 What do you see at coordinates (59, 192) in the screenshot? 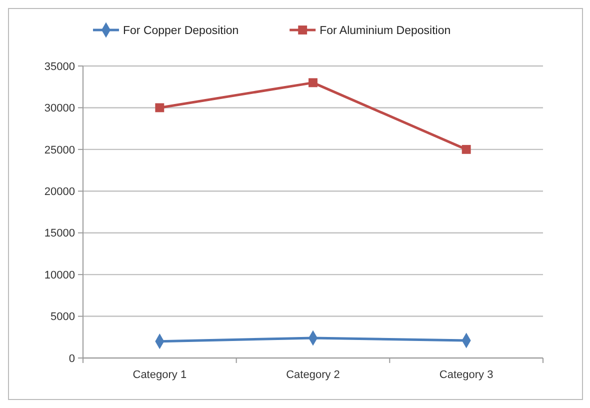
I see `y-tick-label: 20000` at bounding box center [59, 192].